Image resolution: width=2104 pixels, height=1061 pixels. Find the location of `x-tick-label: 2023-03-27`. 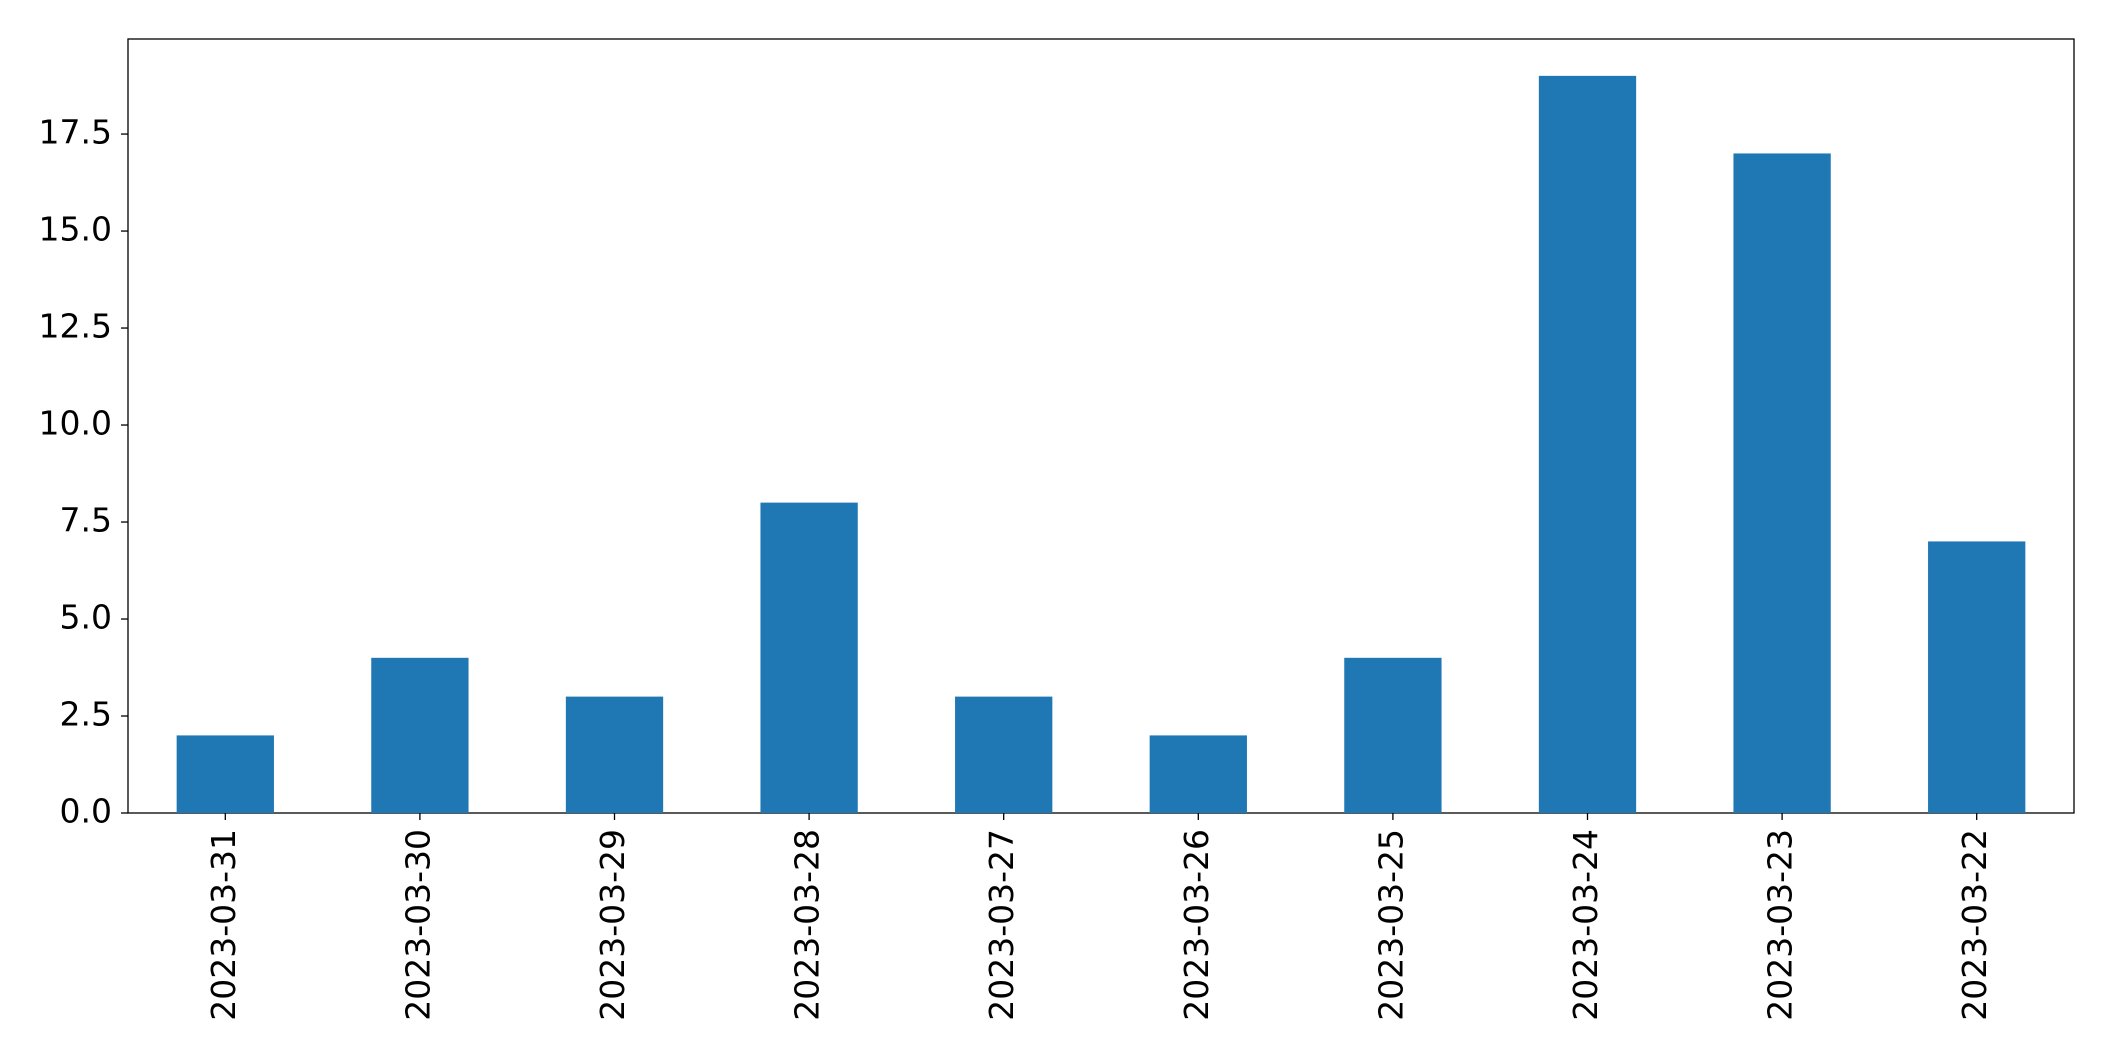

x-tick-label: 2023-03-27 is located at coordinates (1001, 925).